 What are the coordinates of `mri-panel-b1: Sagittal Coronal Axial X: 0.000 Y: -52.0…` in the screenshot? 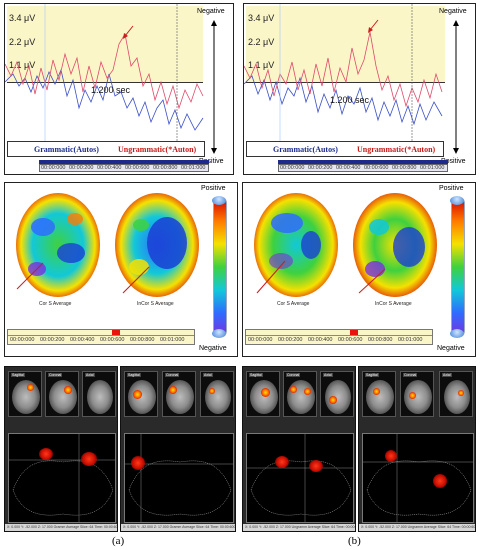 It's located at (299, 449).